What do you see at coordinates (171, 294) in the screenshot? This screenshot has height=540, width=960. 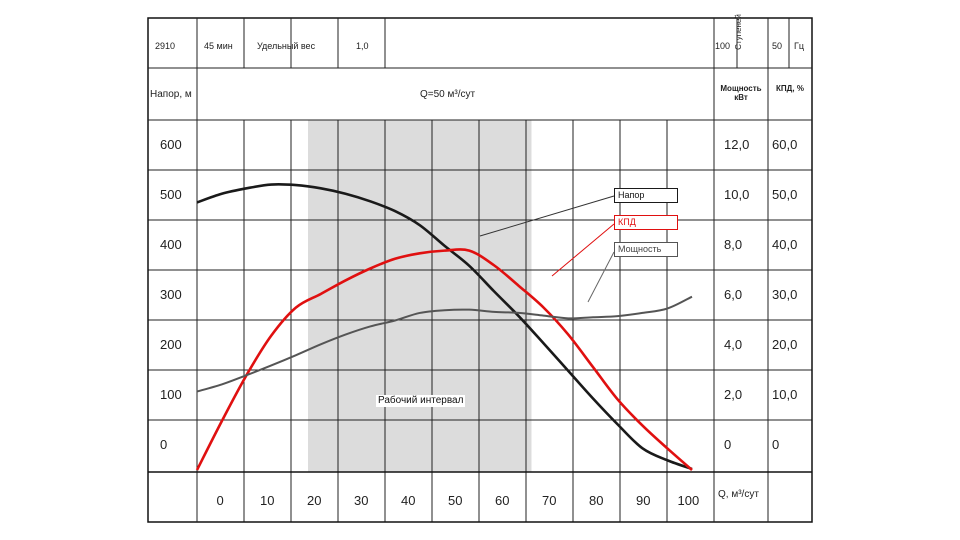 I see `y-tick-label: 300` at bounding box center [171, 294].